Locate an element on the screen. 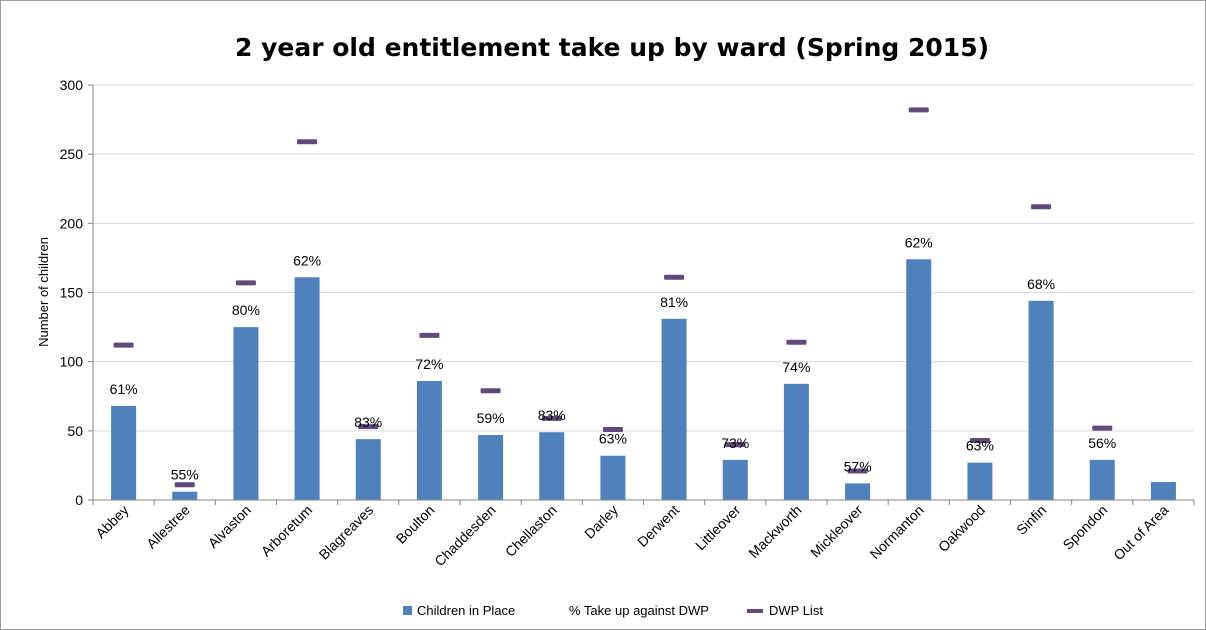 The width and height of the screenshot is (1206, 630). bar-mickleover is located at coordinates (858, 491).